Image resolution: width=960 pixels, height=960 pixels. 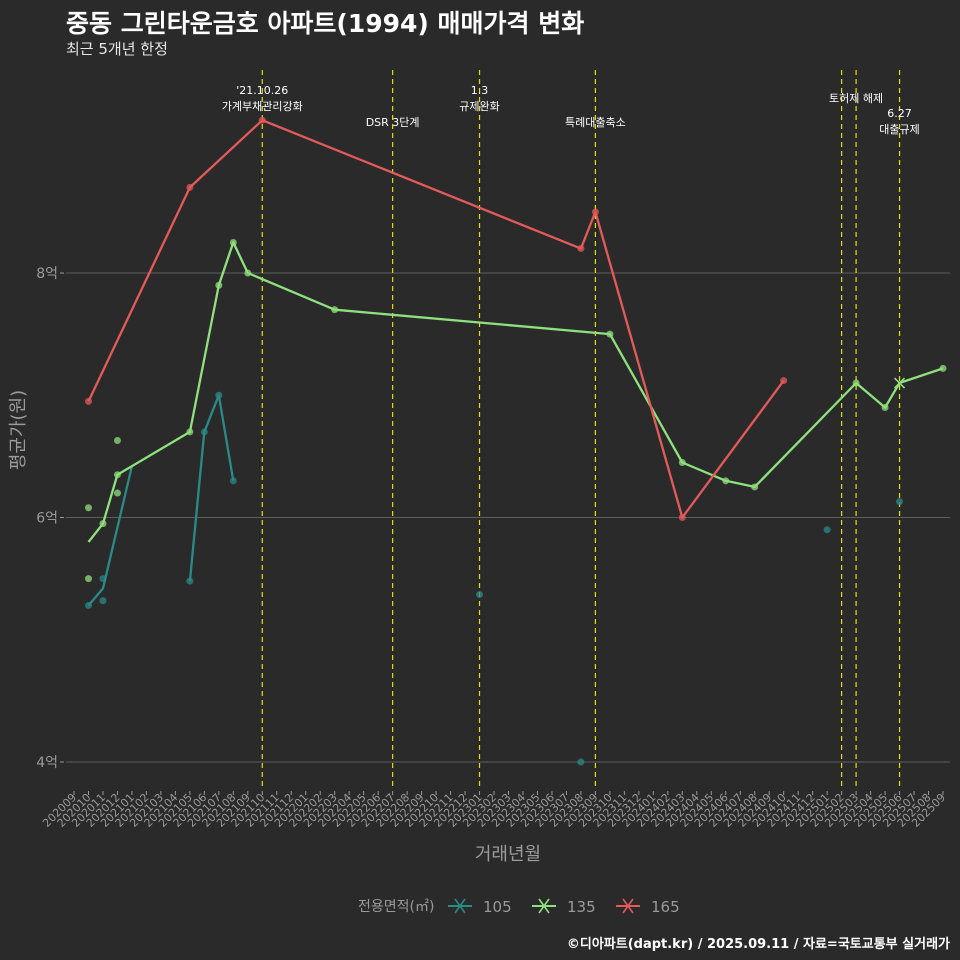 What do you see at coordinates (47, 519) in the screenshot?
I see `y-tick-label: 6억` at bounding box center [47, 519].